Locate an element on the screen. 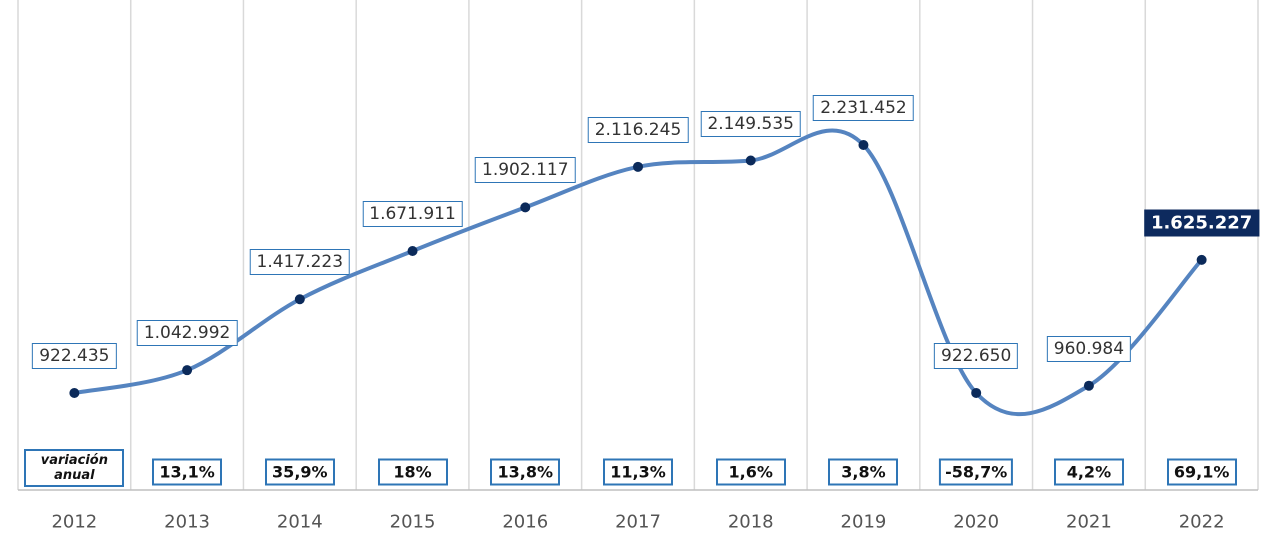  x-tick-label: 2018 is located at coordinates (750, 522).